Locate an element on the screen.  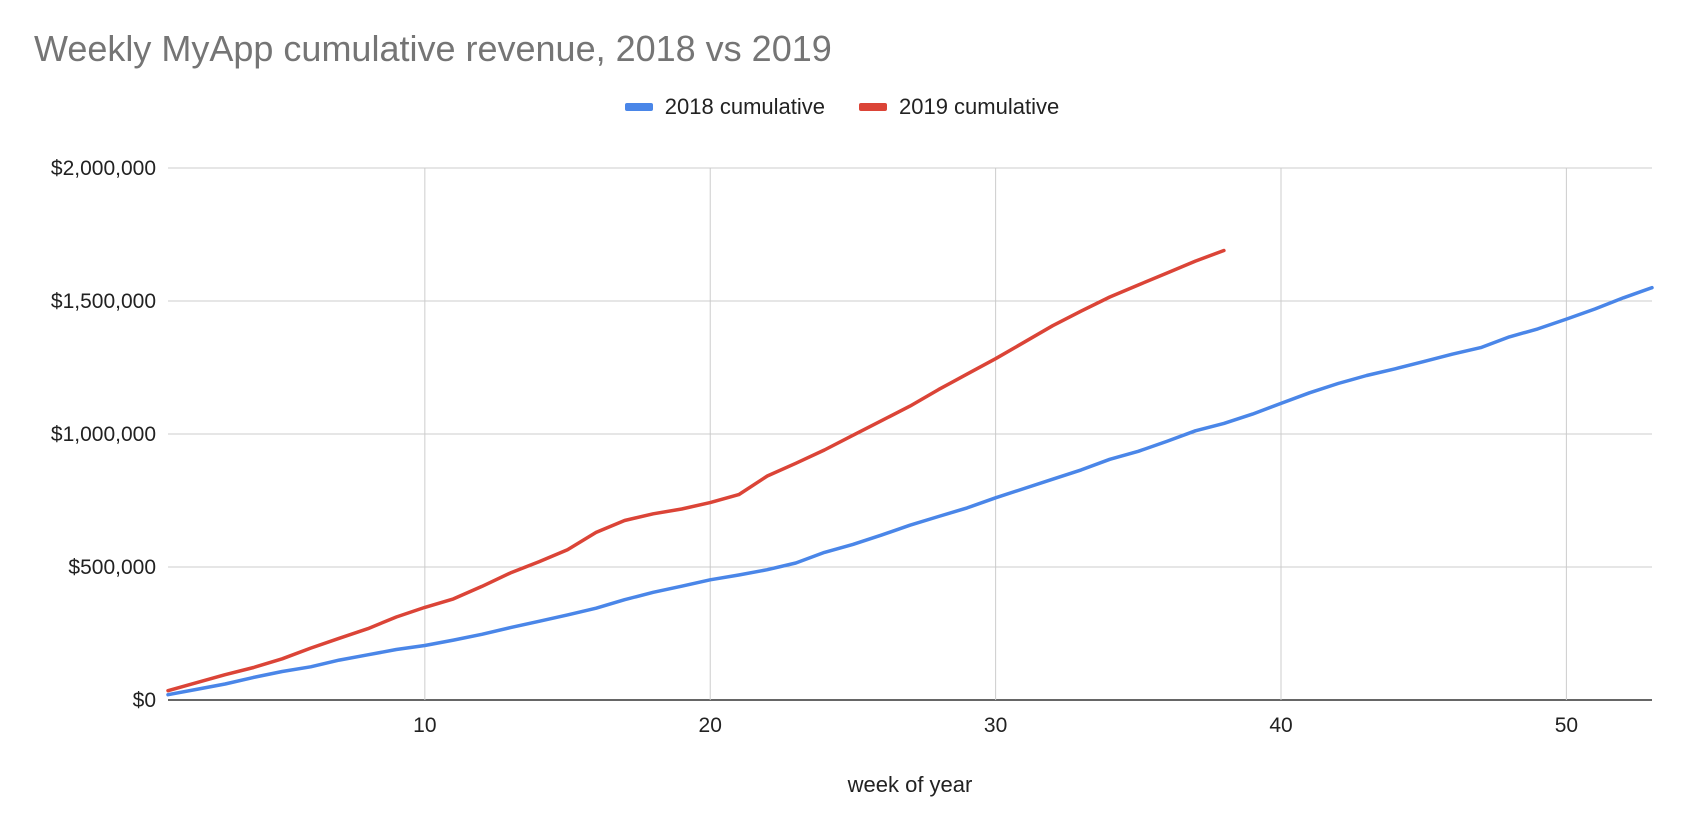
legend-swatch-2018 is located at coordinates (638, 107).